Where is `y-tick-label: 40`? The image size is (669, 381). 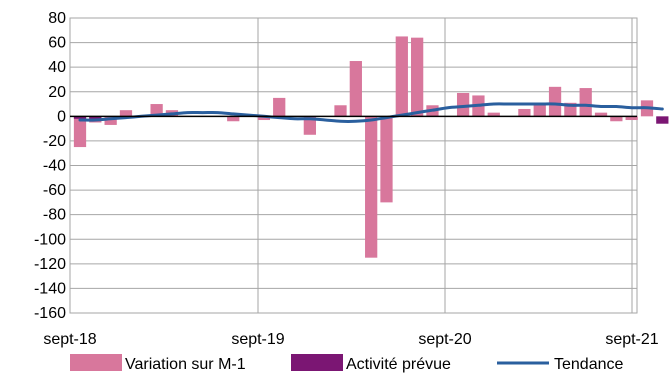
y-tick-label: 40 is located at coordinates (57, 67).